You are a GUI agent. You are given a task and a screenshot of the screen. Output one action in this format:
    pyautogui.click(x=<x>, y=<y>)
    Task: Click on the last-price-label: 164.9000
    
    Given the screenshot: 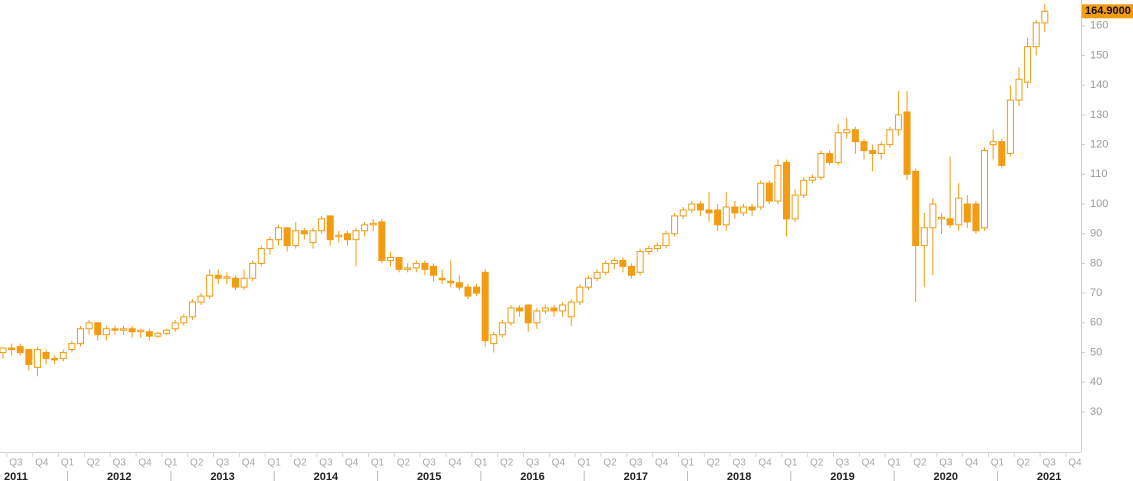 What is the action you would take?
    pyautogui.click(x=1108, y=11)
    